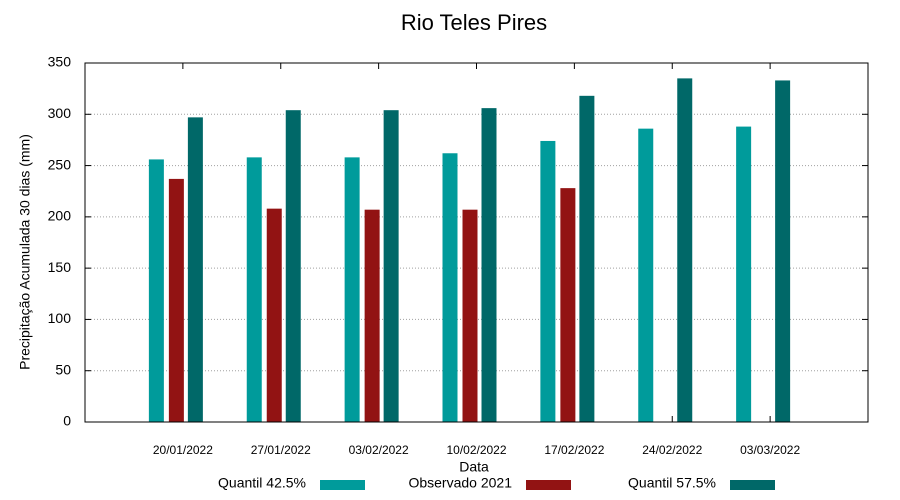  I want to click on y-tick-label: 50, so click(63, 369).